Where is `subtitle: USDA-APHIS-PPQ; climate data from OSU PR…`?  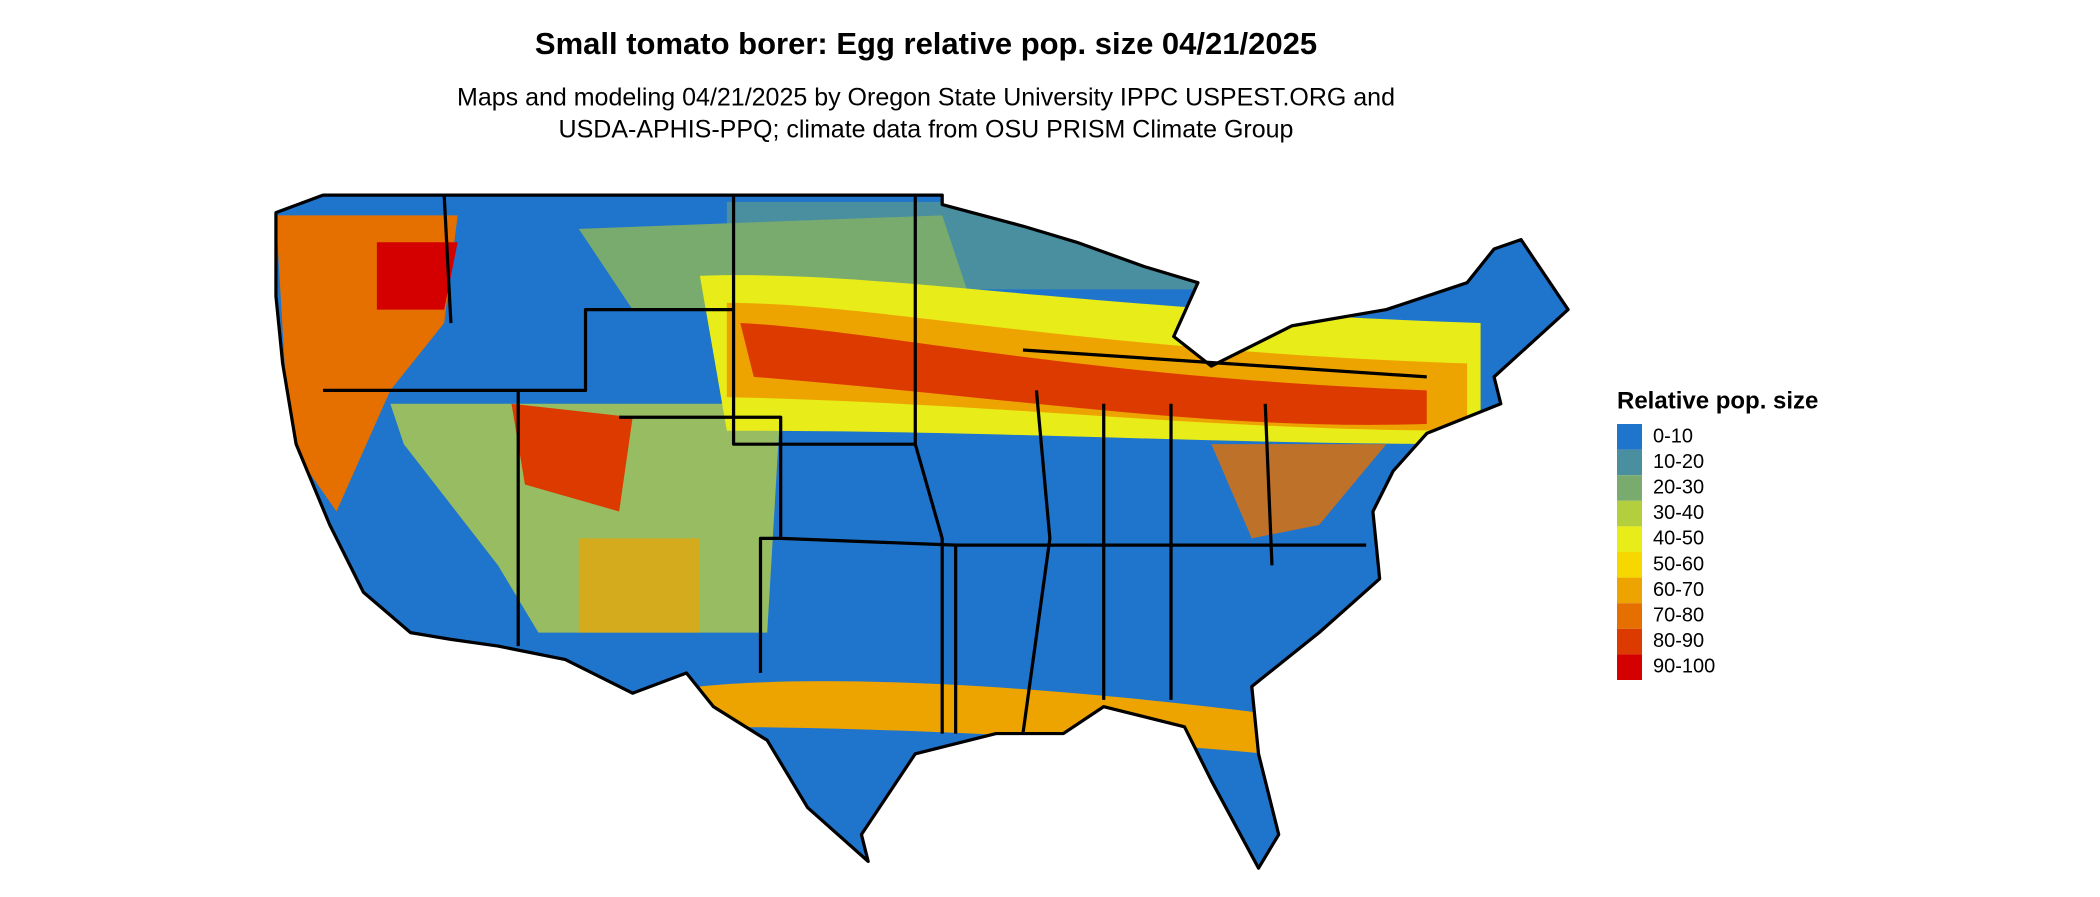
subtitle: USDA-APHIS-PPQ; climate data from OSU PR… is located at coordinates (926, 130).